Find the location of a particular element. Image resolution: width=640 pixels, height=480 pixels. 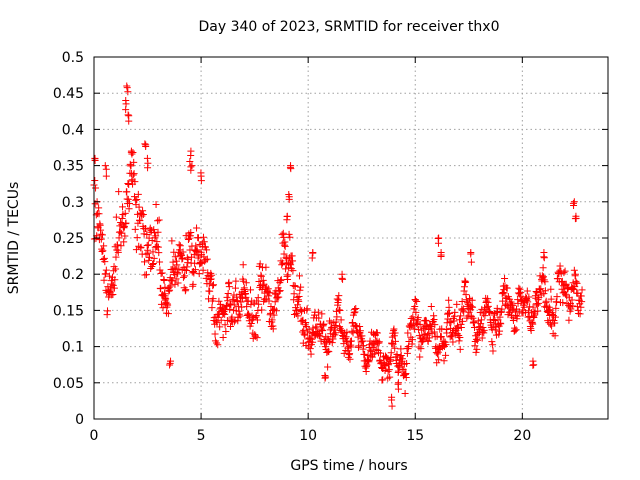

x-tick-label: 15 is located at coordinates (415, 436).